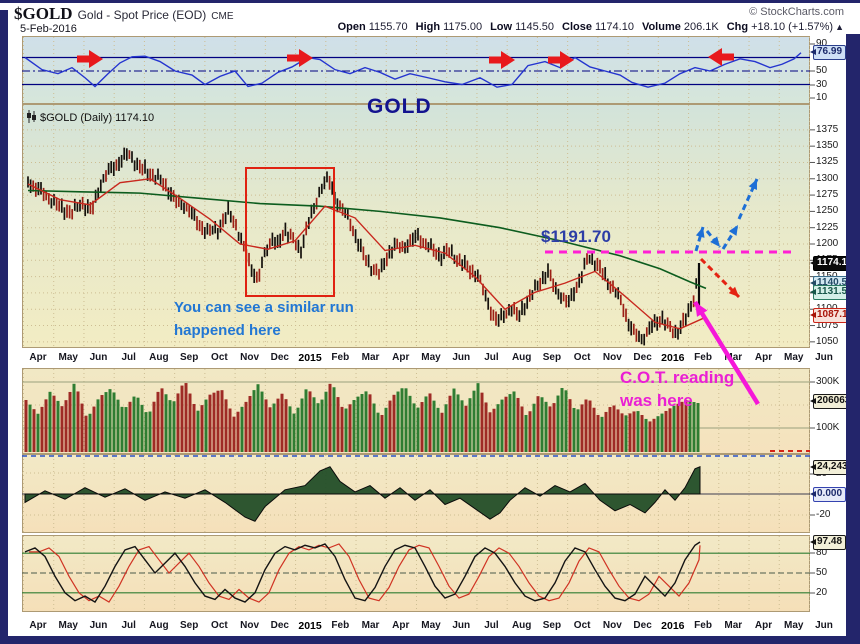  What do you see at coordinates (701, 27) in the screenshot?
I see `quote-value: 206.1K` at bounding box center [701, 27].